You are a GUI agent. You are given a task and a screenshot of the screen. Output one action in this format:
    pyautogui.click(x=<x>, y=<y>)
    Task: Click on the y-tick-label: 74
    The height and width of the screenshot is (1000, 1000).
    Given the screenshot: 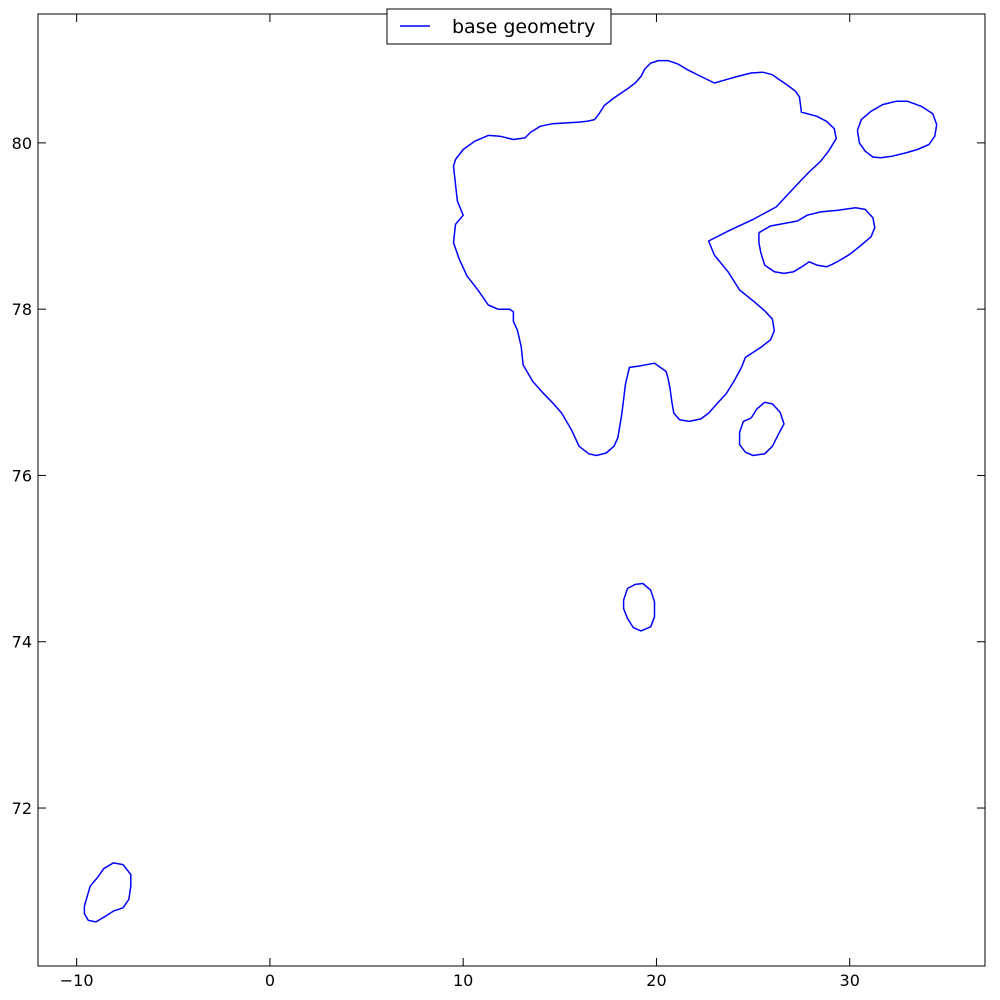 What is the action you would take?
    pyautogui.click(x=22, y=642)
    